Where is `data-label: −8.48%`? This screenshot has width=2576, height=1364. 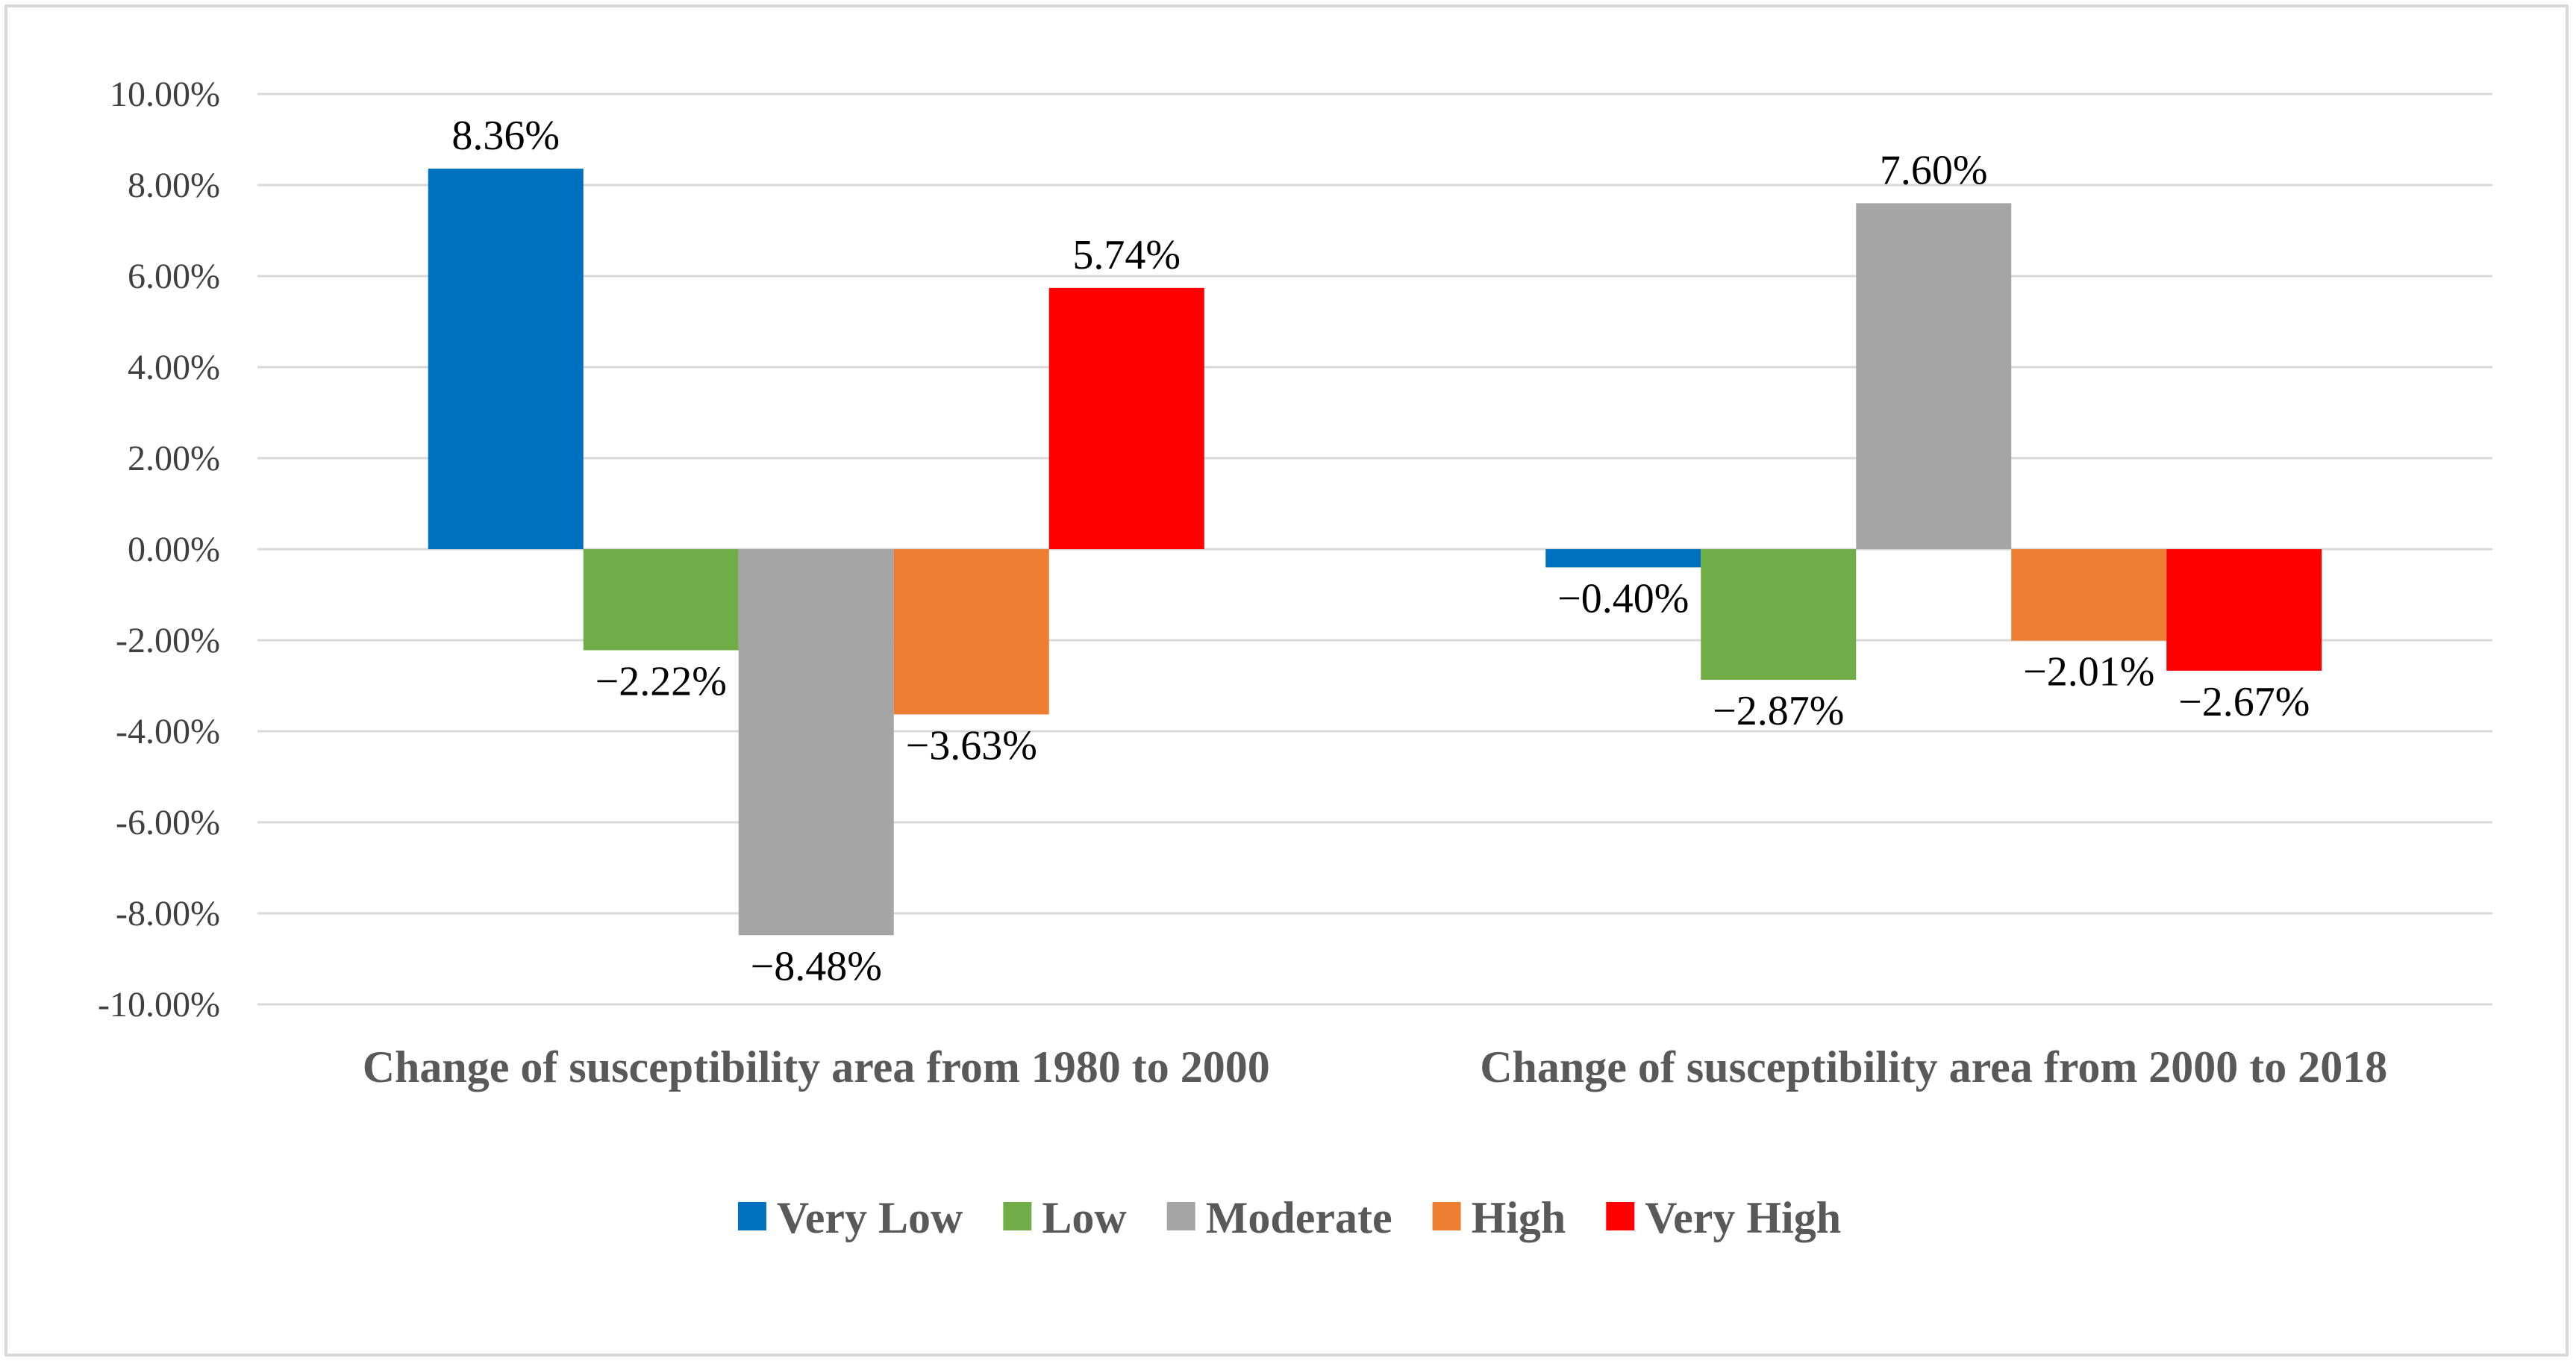 data-label: −8.48% is located at coordinates (816, 966).